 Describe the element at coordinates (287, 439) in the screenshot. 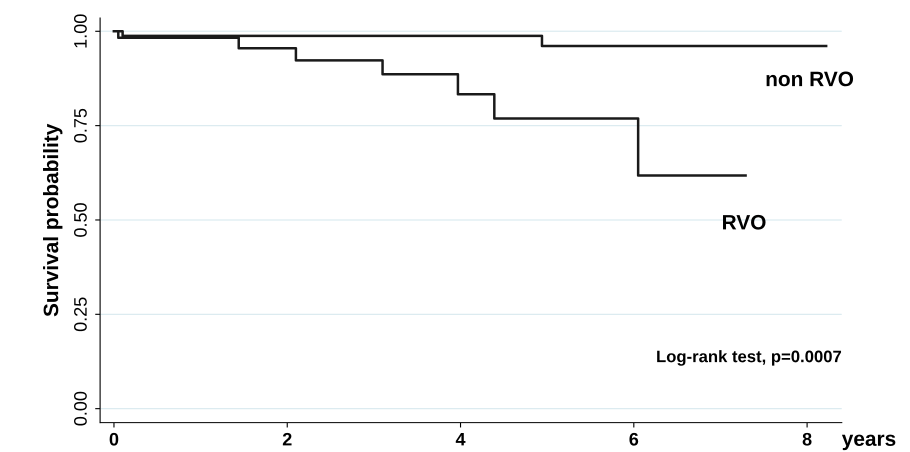

I see `x-tick-label: 2` at that location.